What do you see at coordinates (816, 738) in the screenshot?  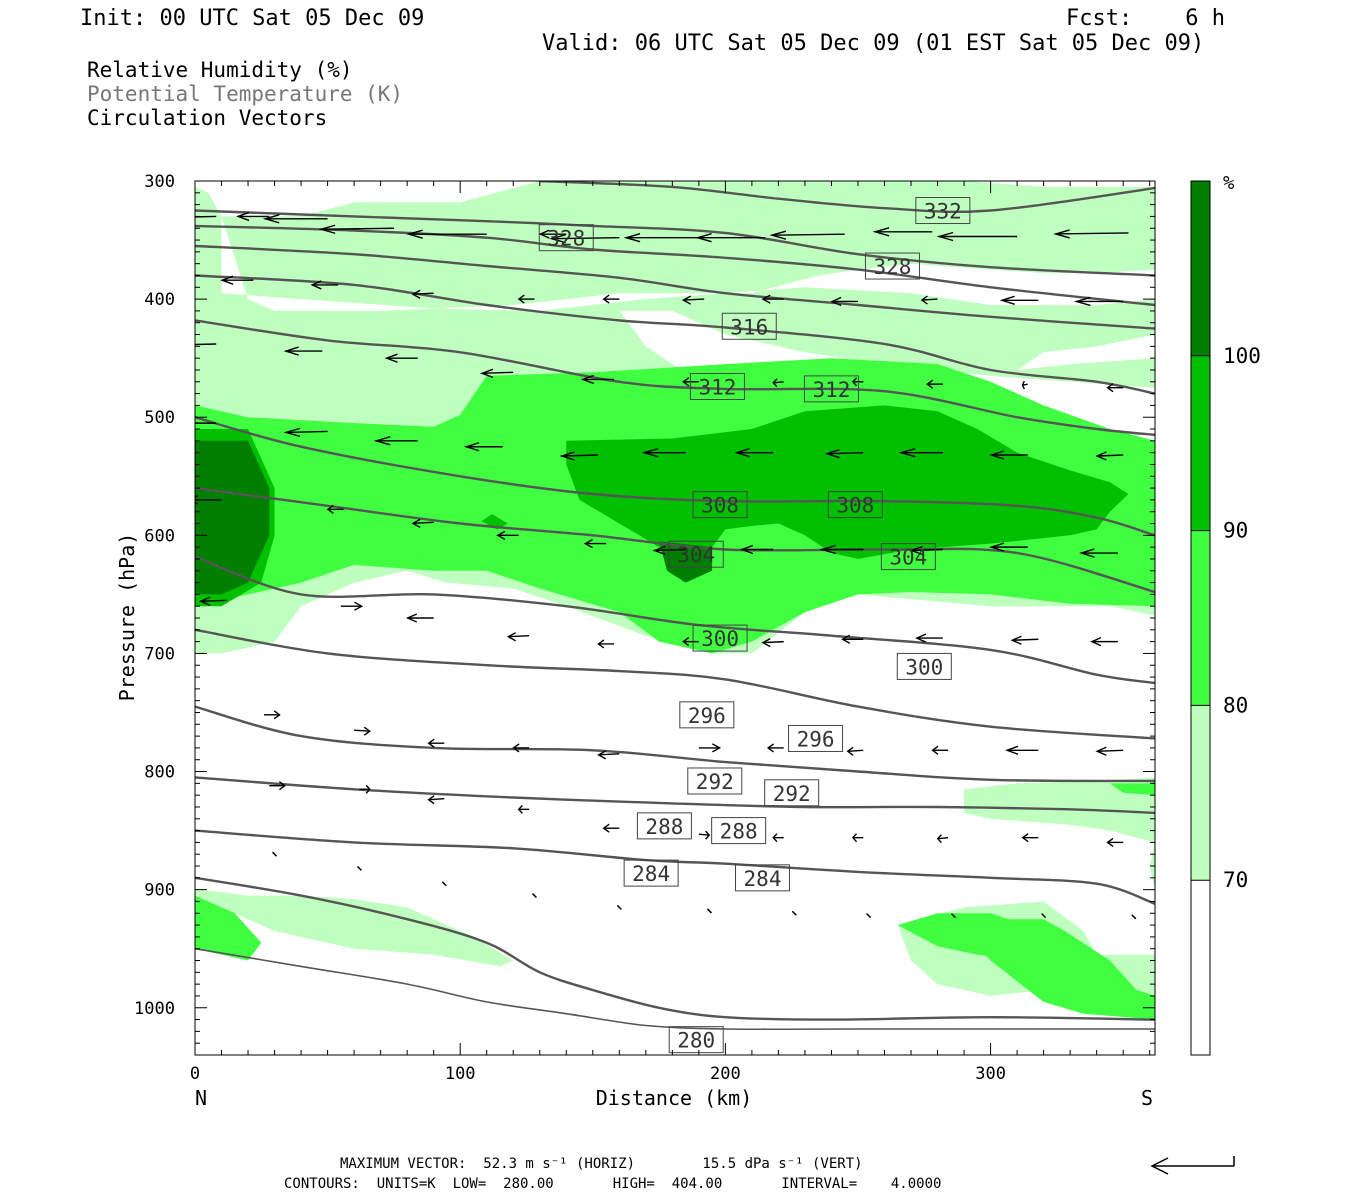 I see `theta-label: 296` at bounding box center [816, 738].